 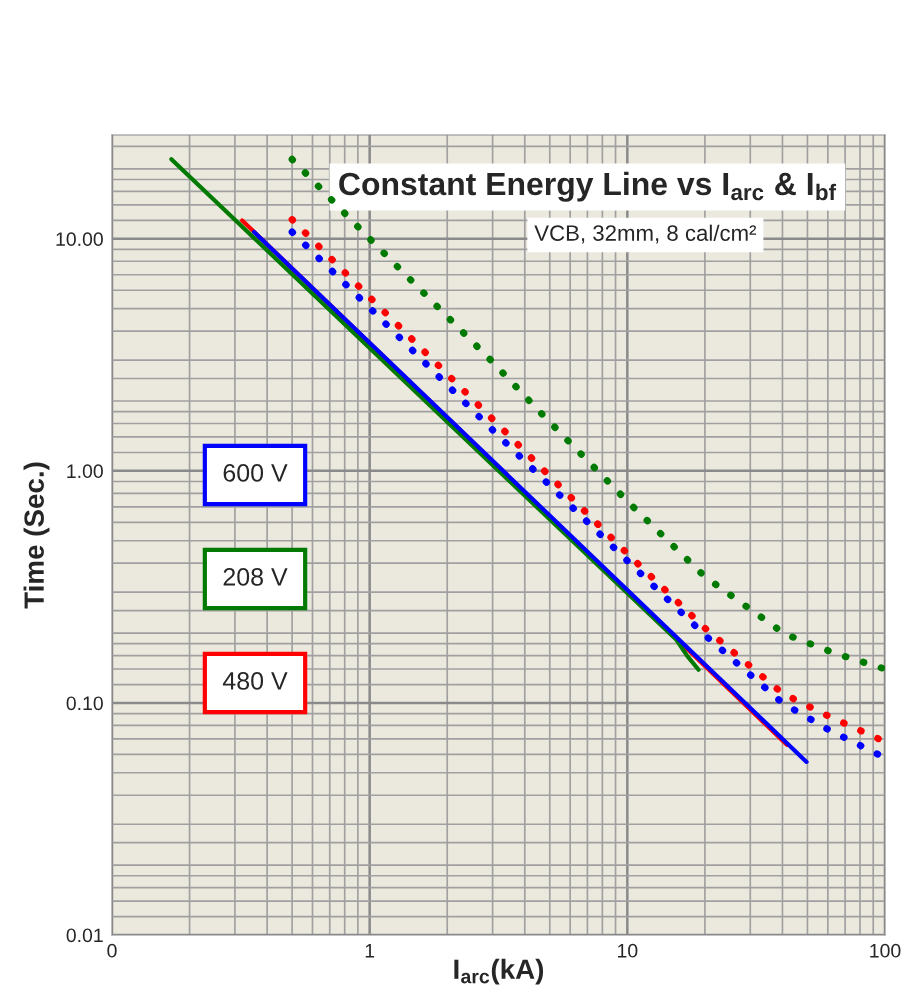 What do you see at coordinates (255, 577) in the screenshot?
I see `text: 208 V` at bounding box center [255, 577].